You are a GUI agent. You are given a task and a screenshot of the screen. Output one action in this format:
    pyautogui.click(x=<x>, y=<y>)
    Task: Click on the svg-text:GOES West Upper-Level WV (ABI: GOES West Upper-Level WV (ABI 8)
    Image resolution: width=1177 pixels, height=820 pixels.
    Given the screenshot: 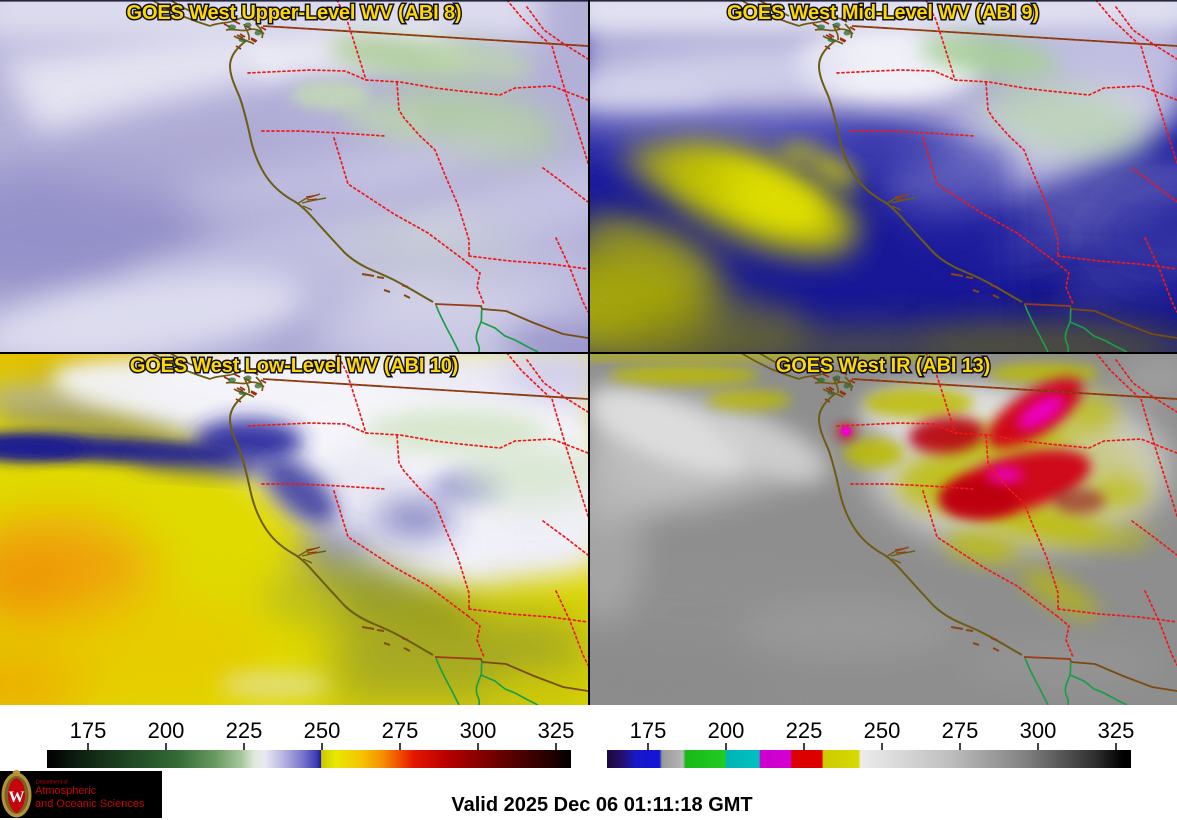 What is the action you would take?
    pyautogui.click(x=294, y=13)
    